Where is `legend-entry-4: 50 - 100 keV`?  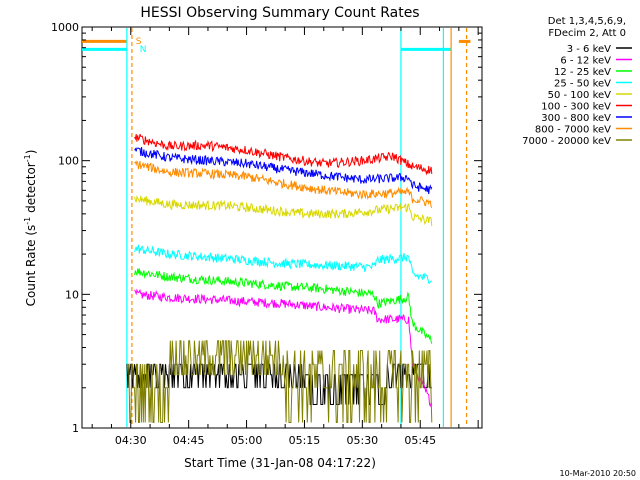
legend-entry-4: 50 - 100 keV is located at coordinates (580, 95).